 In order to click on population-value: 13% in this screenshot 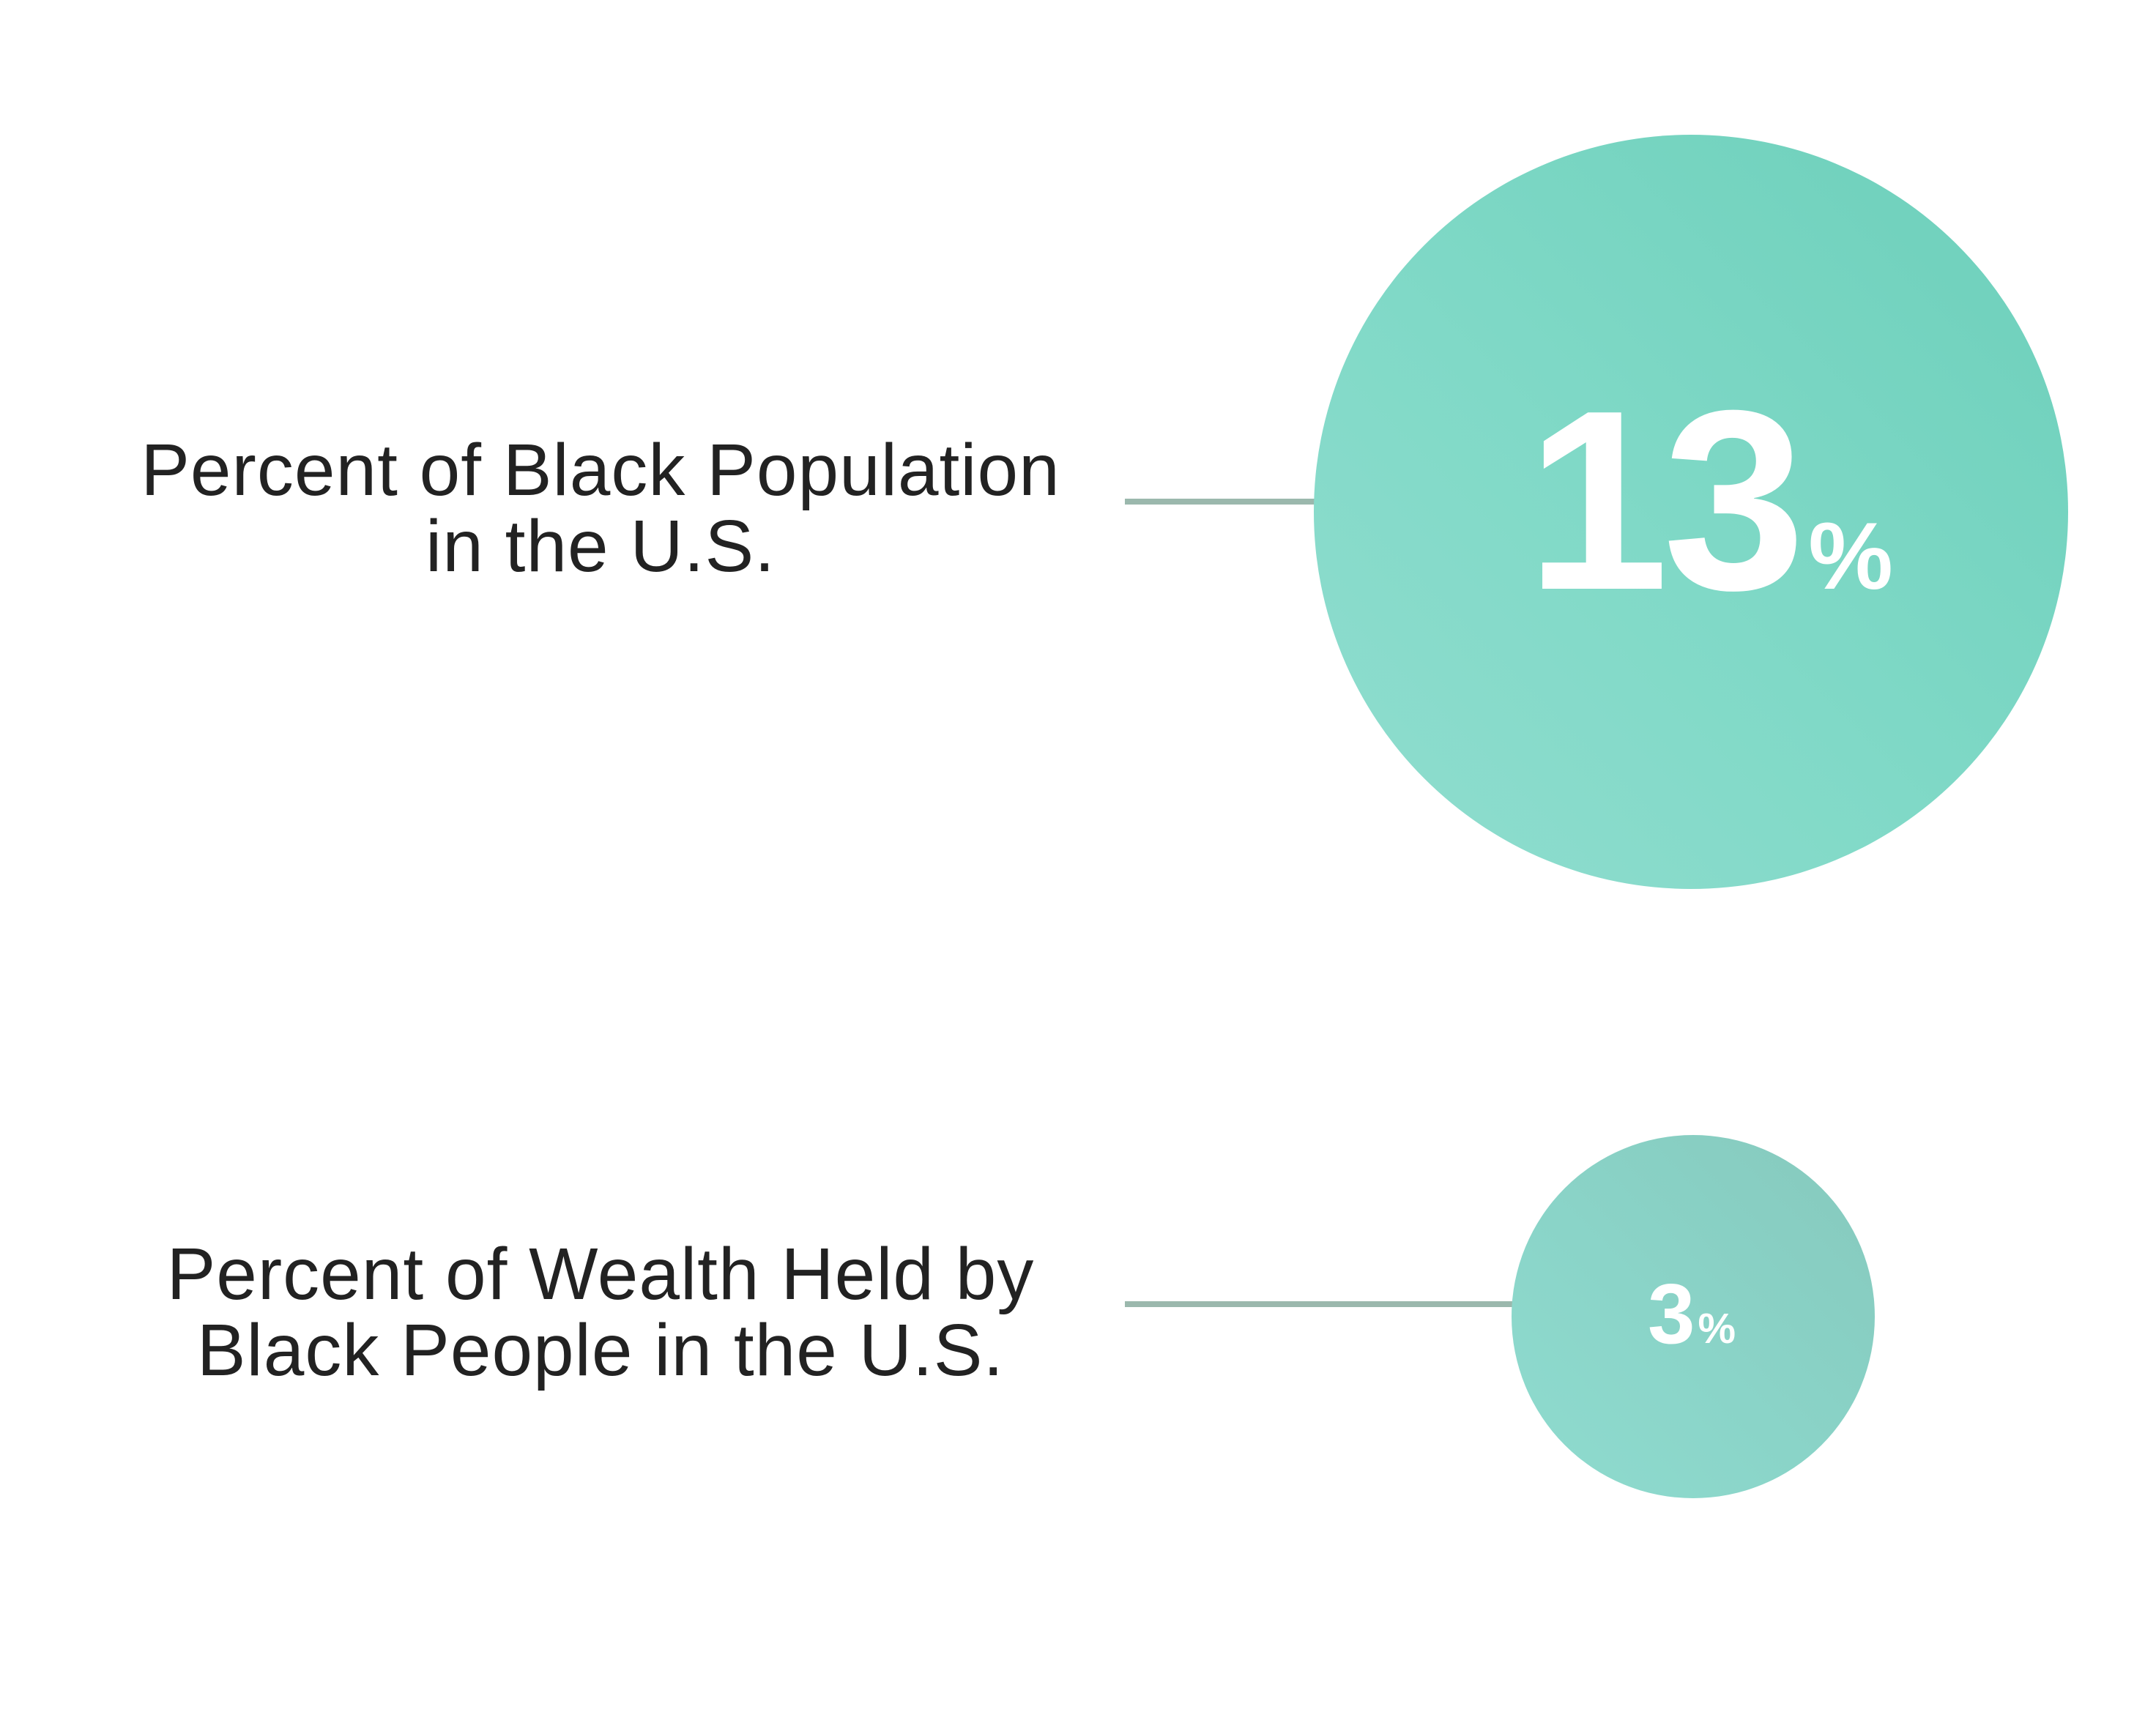, I will do `click(1709, 501)`.